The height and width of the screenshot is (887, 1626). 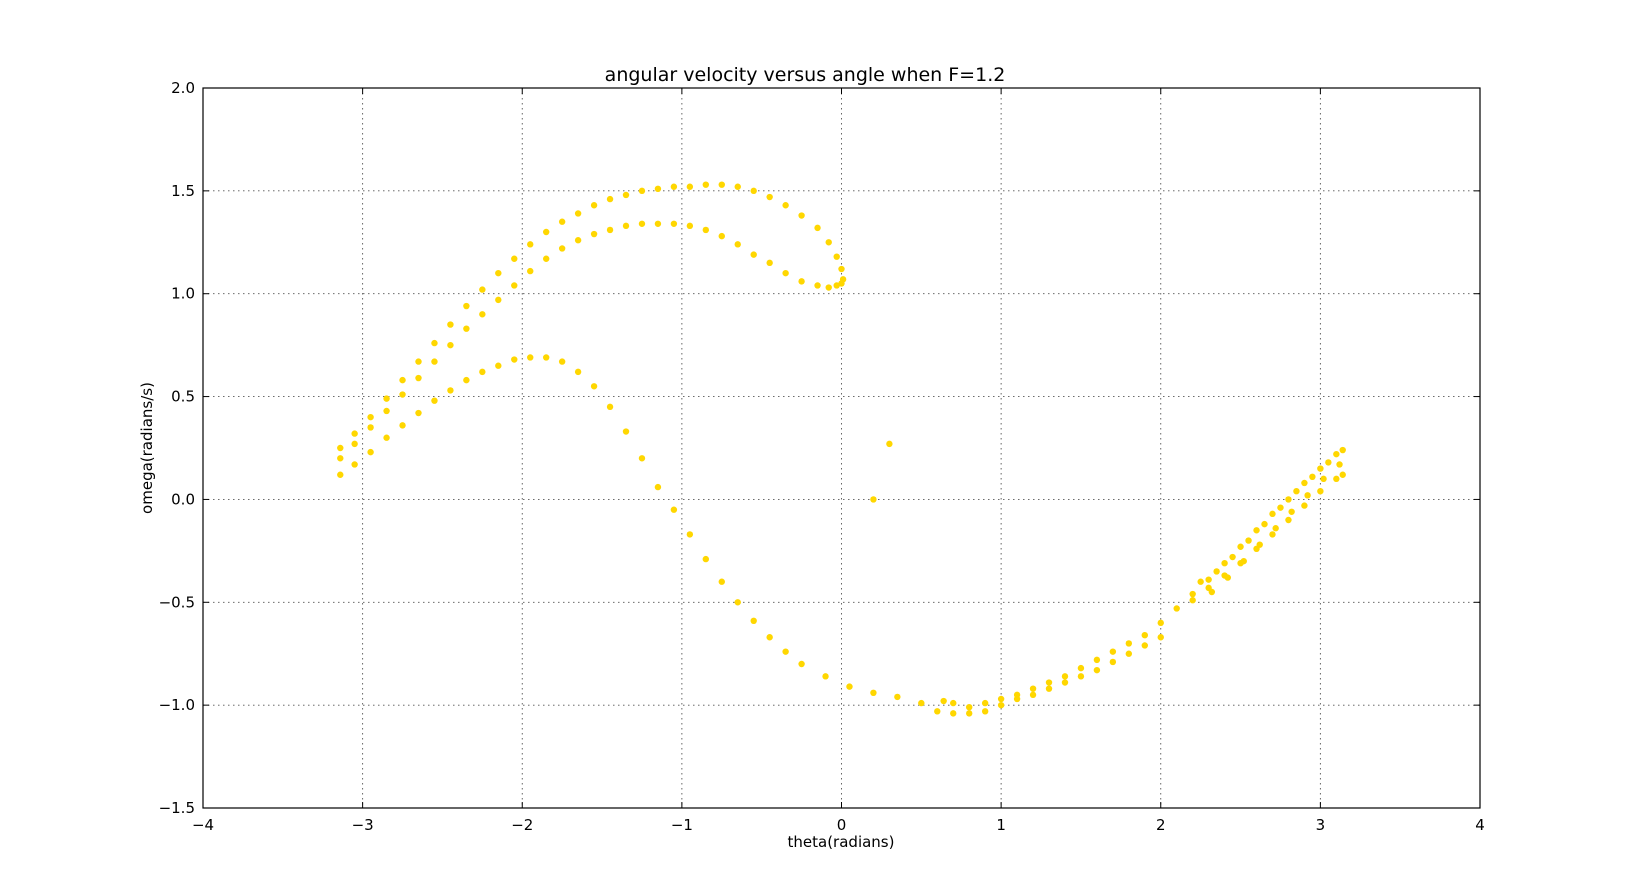 I want to click on x-tick-label: 2, so click(x=1161, y=825).